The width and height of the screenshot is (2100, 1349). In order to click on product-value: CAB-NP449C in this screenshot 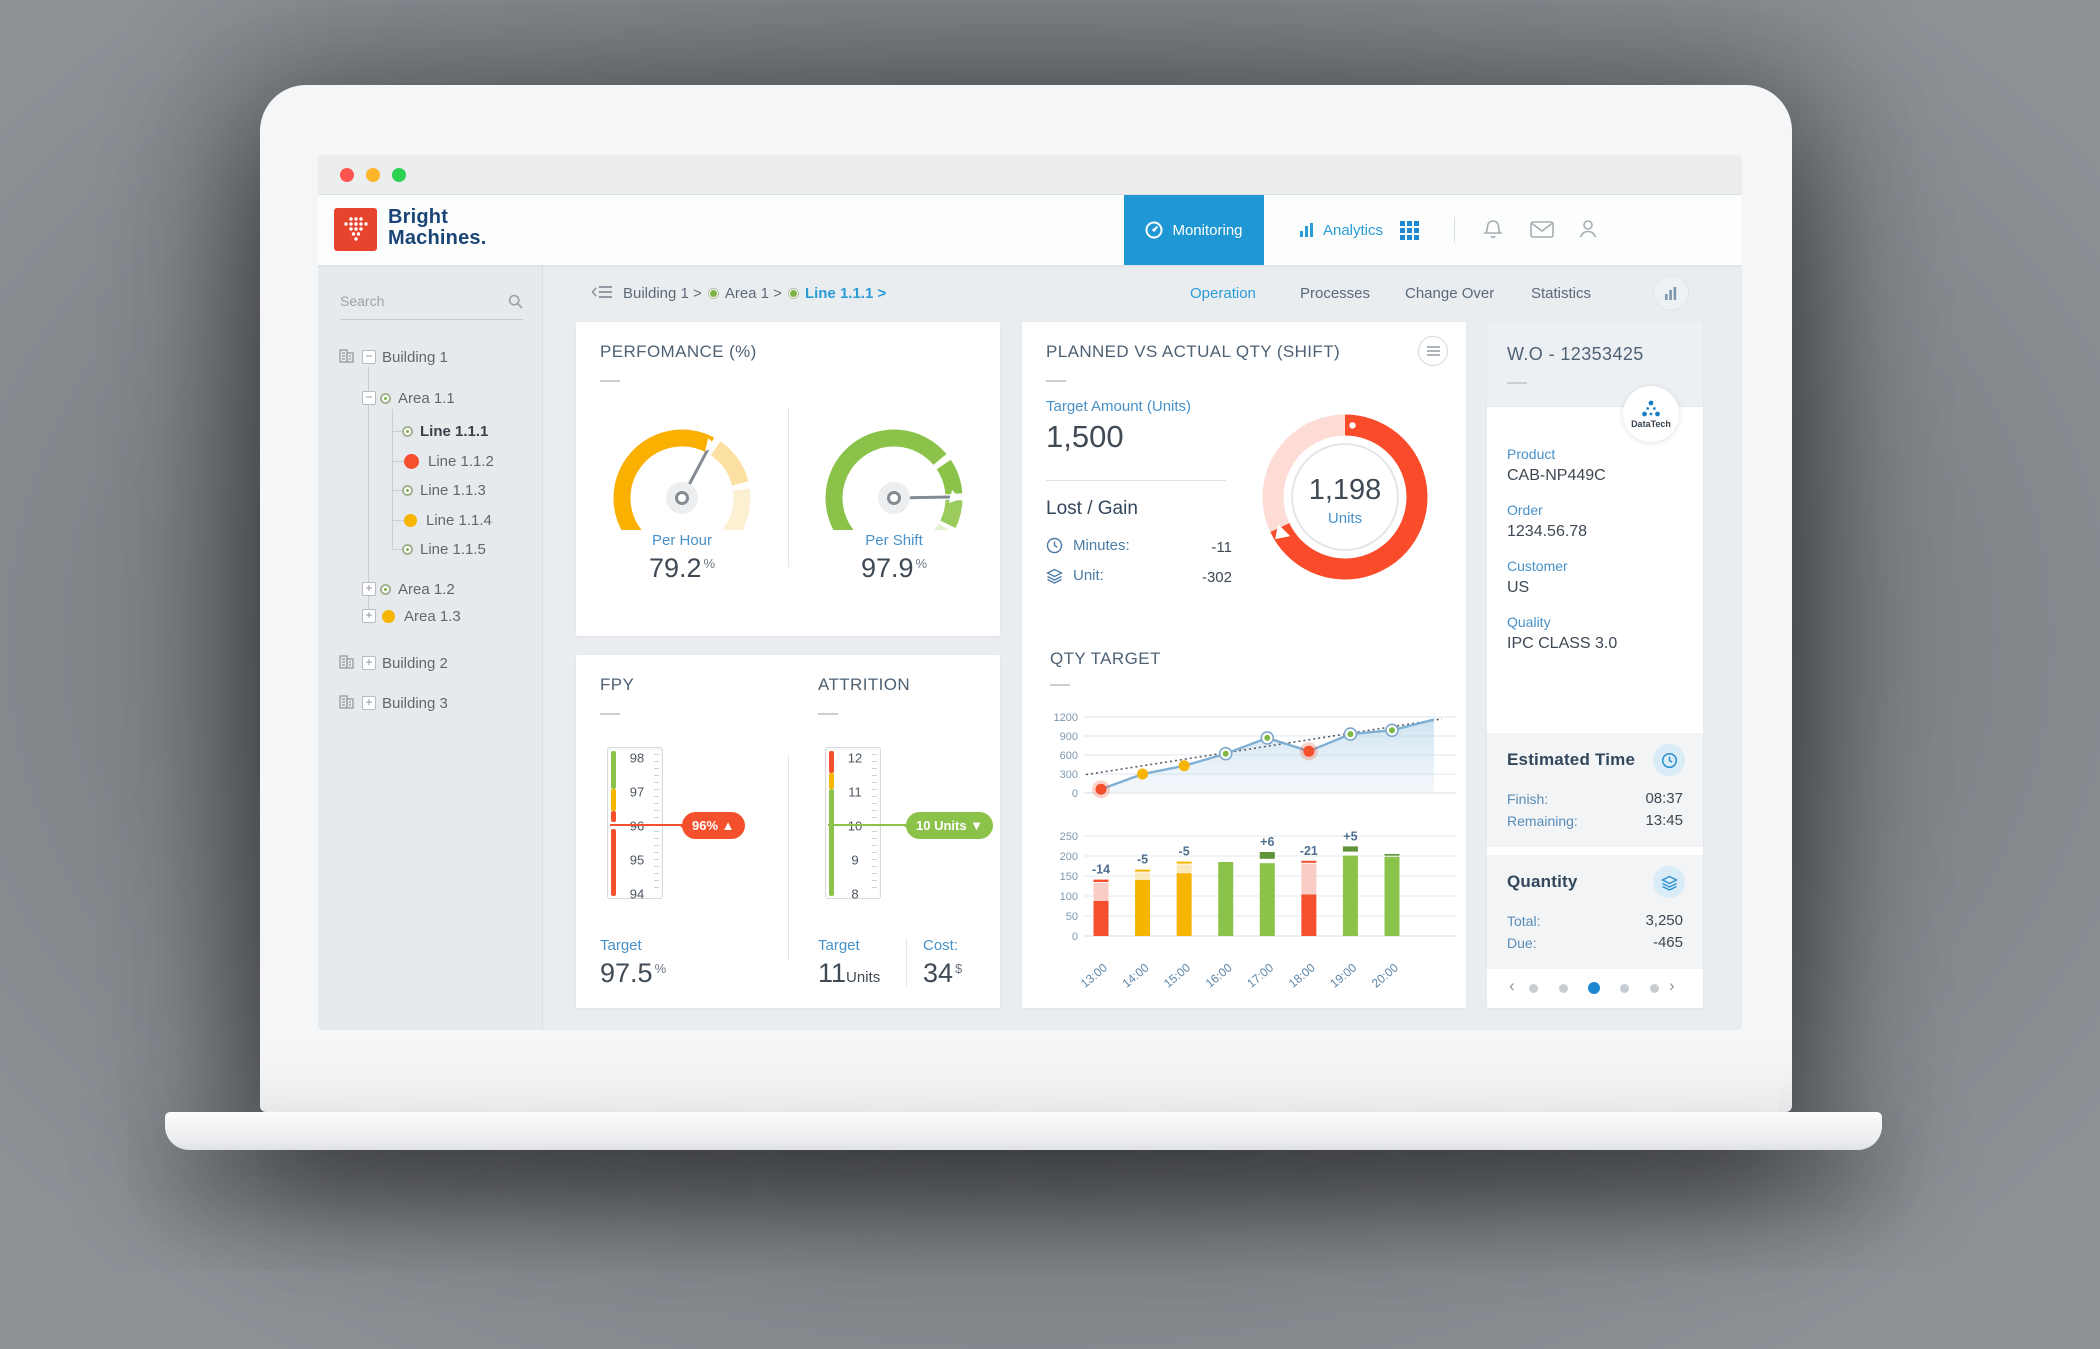, I will do `click(1556, 475)`.